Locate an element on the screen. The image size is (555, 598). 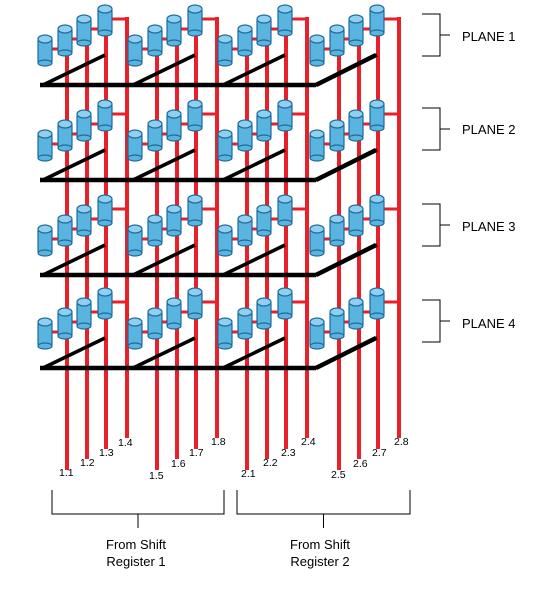
pin-label-1-4: 1.4 is located at coordinates (125, 443).